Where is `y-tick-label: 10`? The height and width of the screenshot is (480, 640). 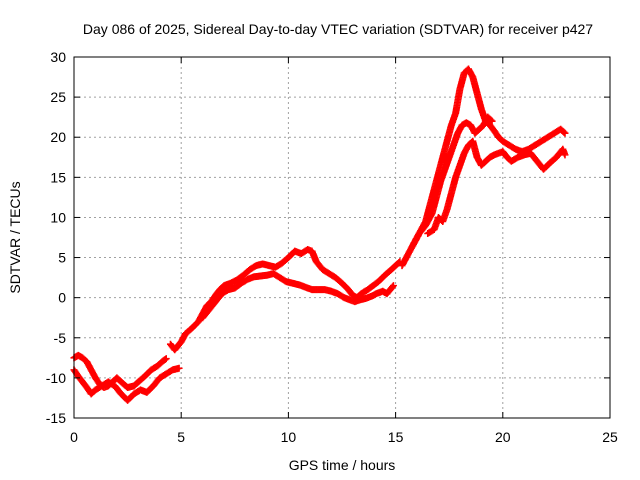 y-tick-label: 10 is located at coordinates (58, 217).